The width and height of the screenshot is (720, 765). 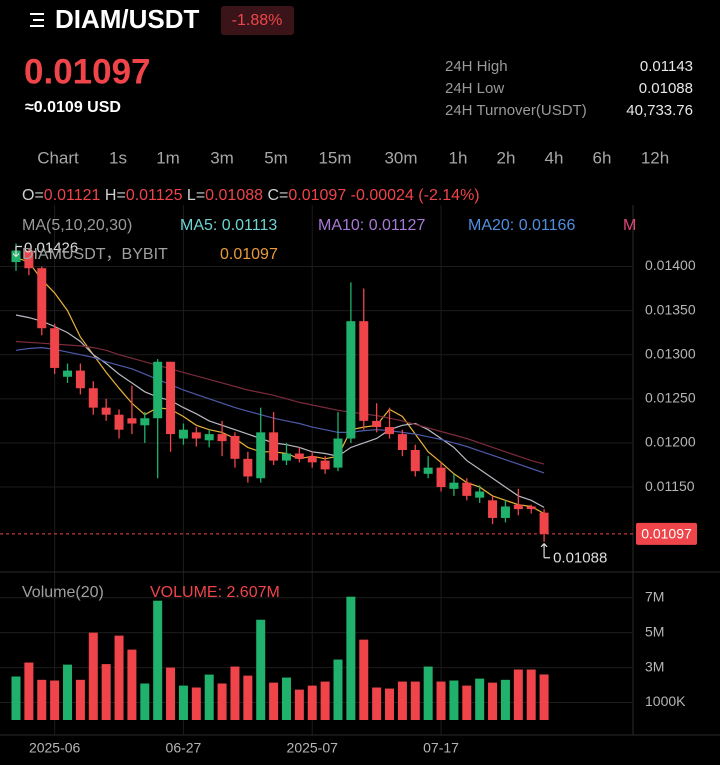 I want to click on y-tick-label: 0.01250, so click(x=670, y=398).